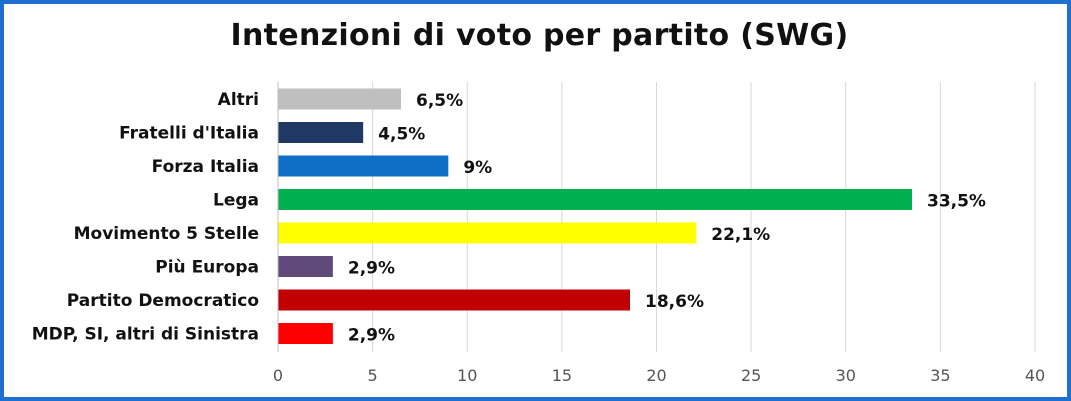  I want to click on category-label: Lega, so click(236, 201).